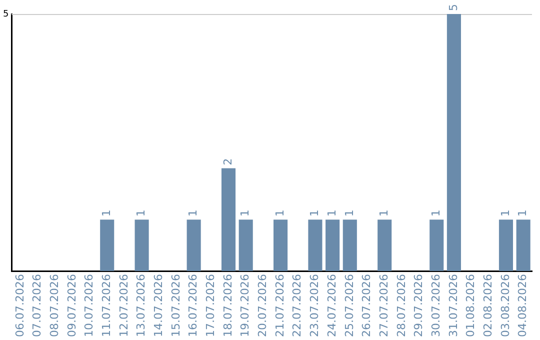 This screenshot has width=540, height=340. Describe the element at coordinates (227, 306) in the screenshot. I see `x-tick-label: 18.07.2026` at that location.